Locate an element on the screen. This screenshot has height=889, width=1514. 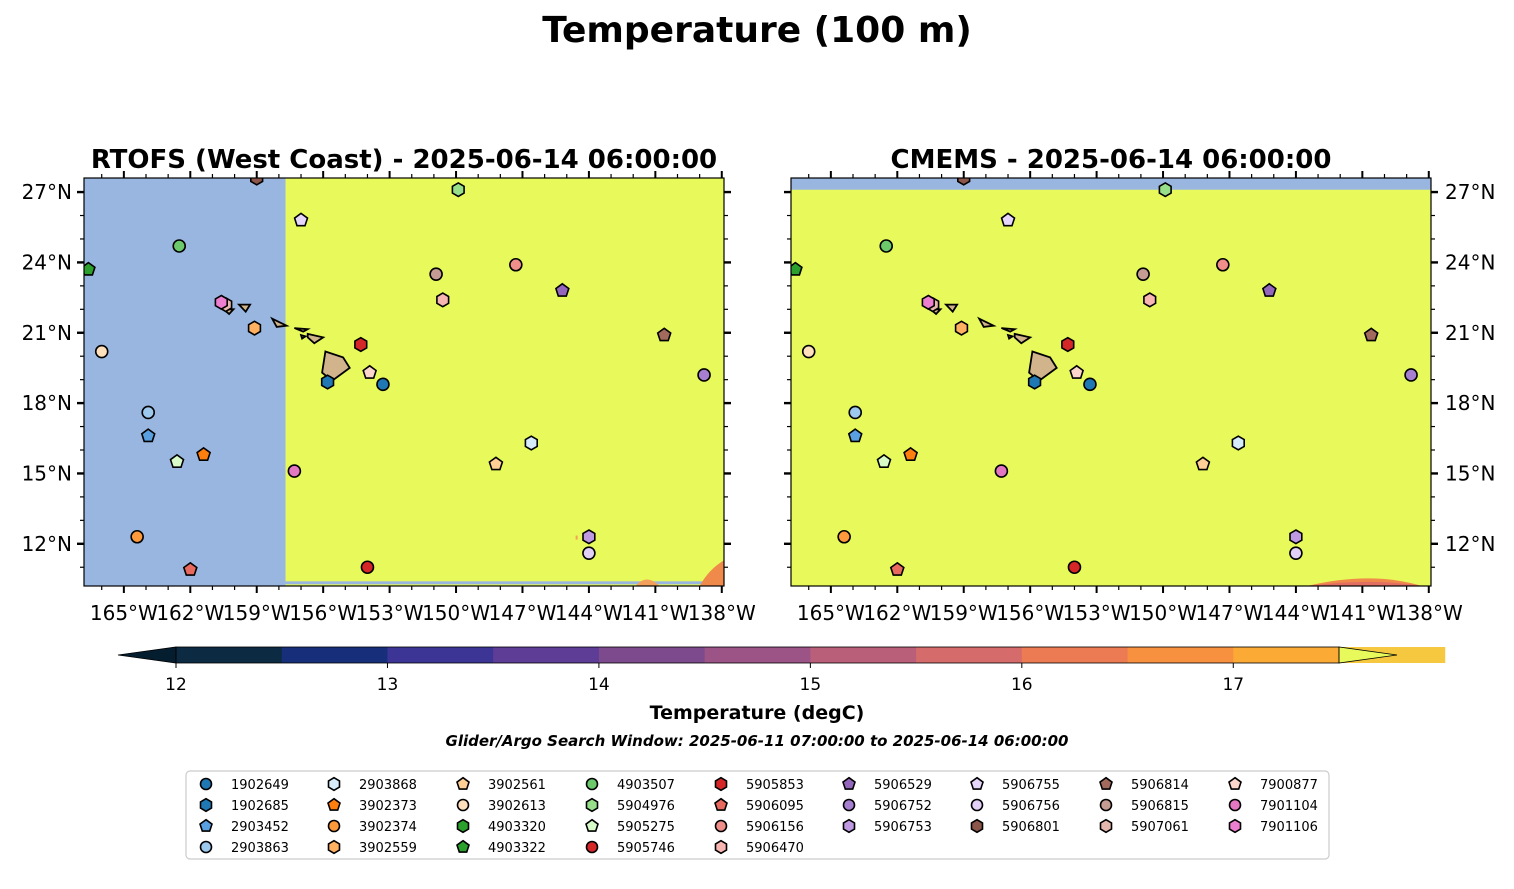
colorbar-under-arrow is located at coordinates (147, 655).